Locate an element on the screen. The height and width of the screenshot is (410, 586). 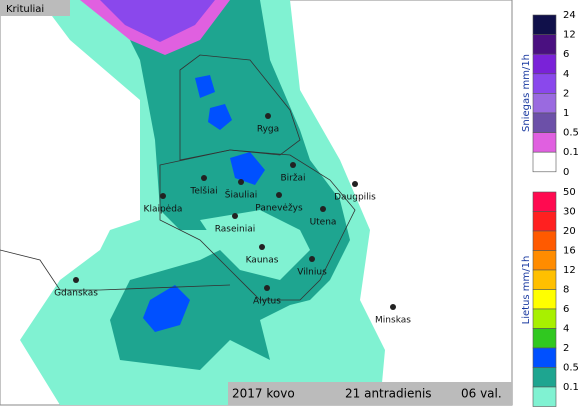
footer-hour: 06 val. is located at coordinates (481, 394).